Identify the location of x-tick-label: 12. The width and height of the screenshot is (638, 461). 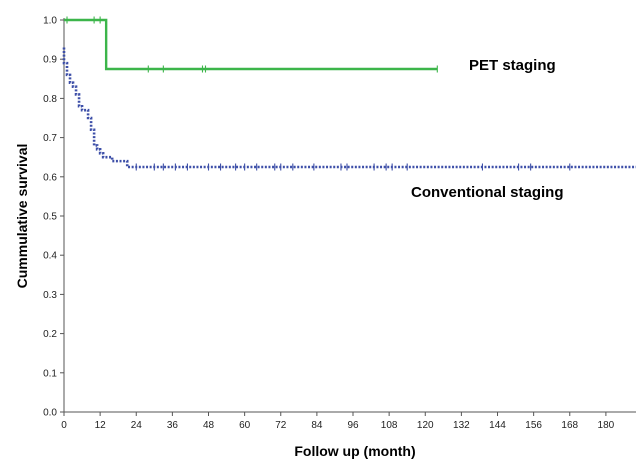
(101, 425).